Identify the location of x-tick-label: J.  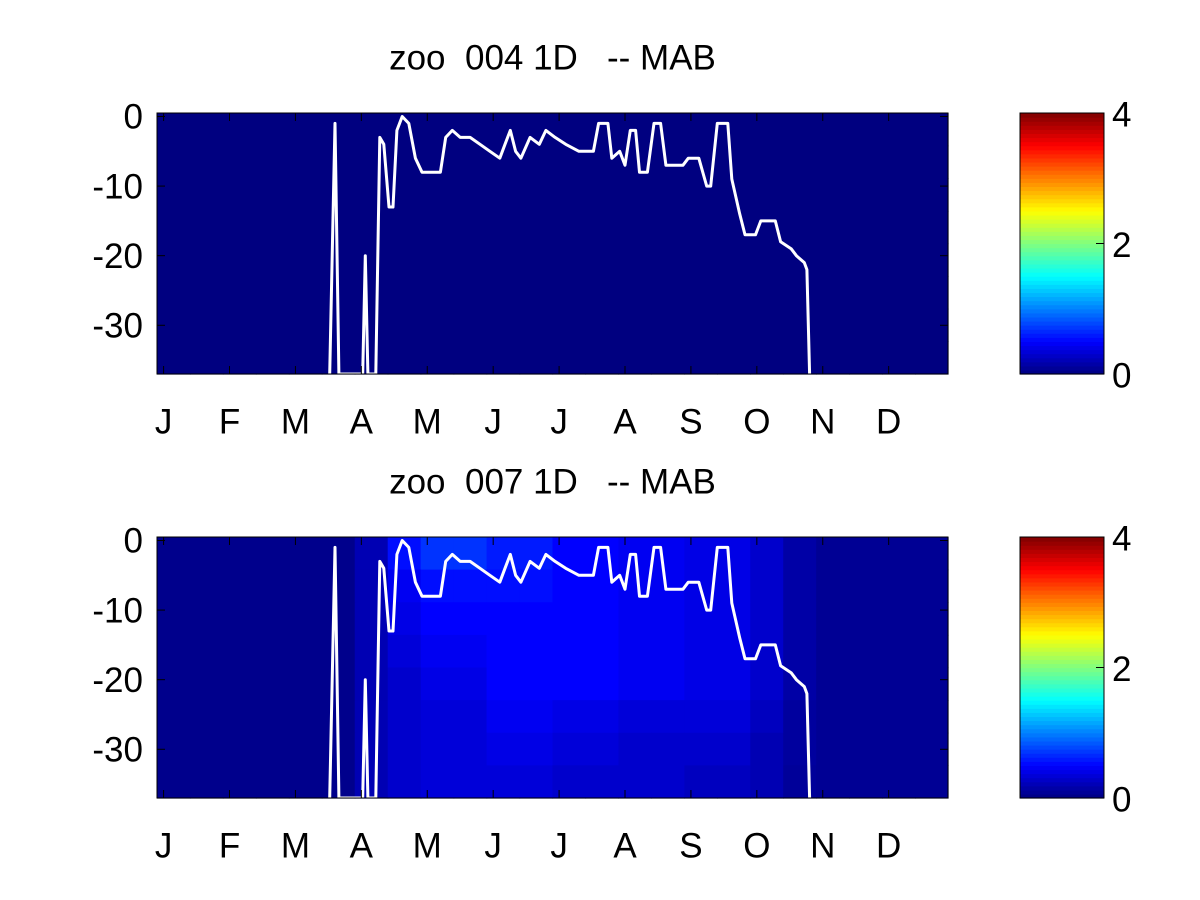
(493, 421).